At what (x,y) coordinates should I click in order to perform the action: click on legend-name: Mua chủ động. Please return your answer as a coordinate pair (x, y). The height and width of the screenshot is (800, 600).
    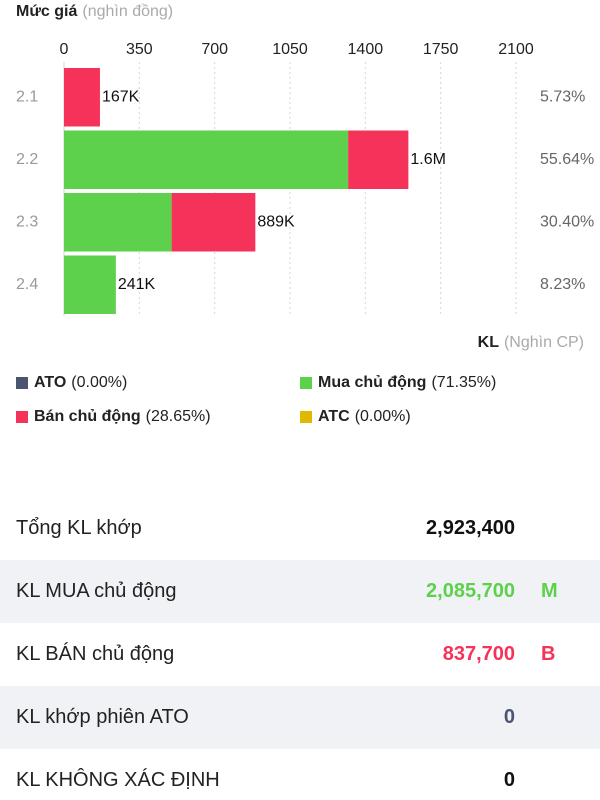
    Looking at the image, I should click on (372, 382).